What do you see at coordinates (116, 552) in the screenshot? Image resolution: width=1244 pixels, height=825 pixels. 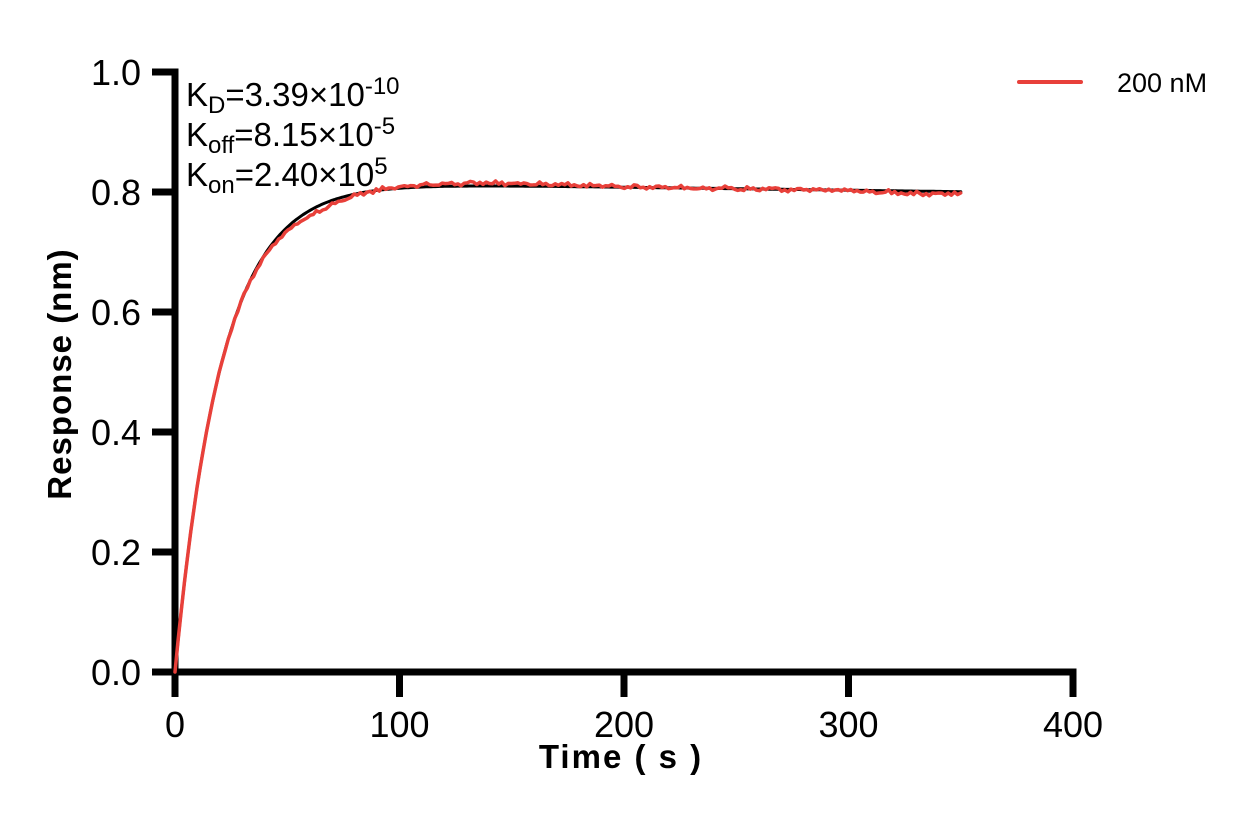 I see `y-tick-label: 0.2` at bounding box center [116, 552].